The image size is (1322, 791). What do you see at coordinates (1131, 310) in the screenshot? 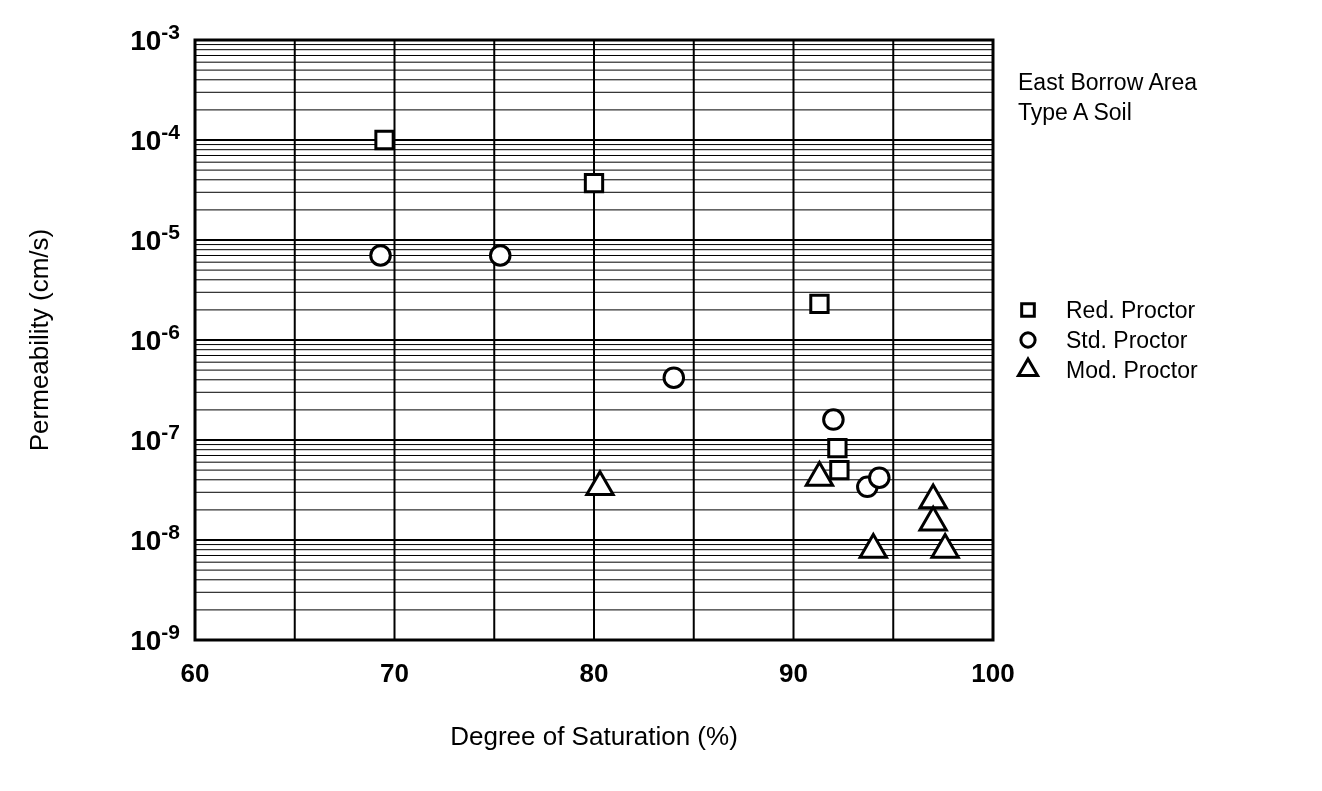
I see `legend-label: Red. Proctor` at bounding box center [1131, 310].